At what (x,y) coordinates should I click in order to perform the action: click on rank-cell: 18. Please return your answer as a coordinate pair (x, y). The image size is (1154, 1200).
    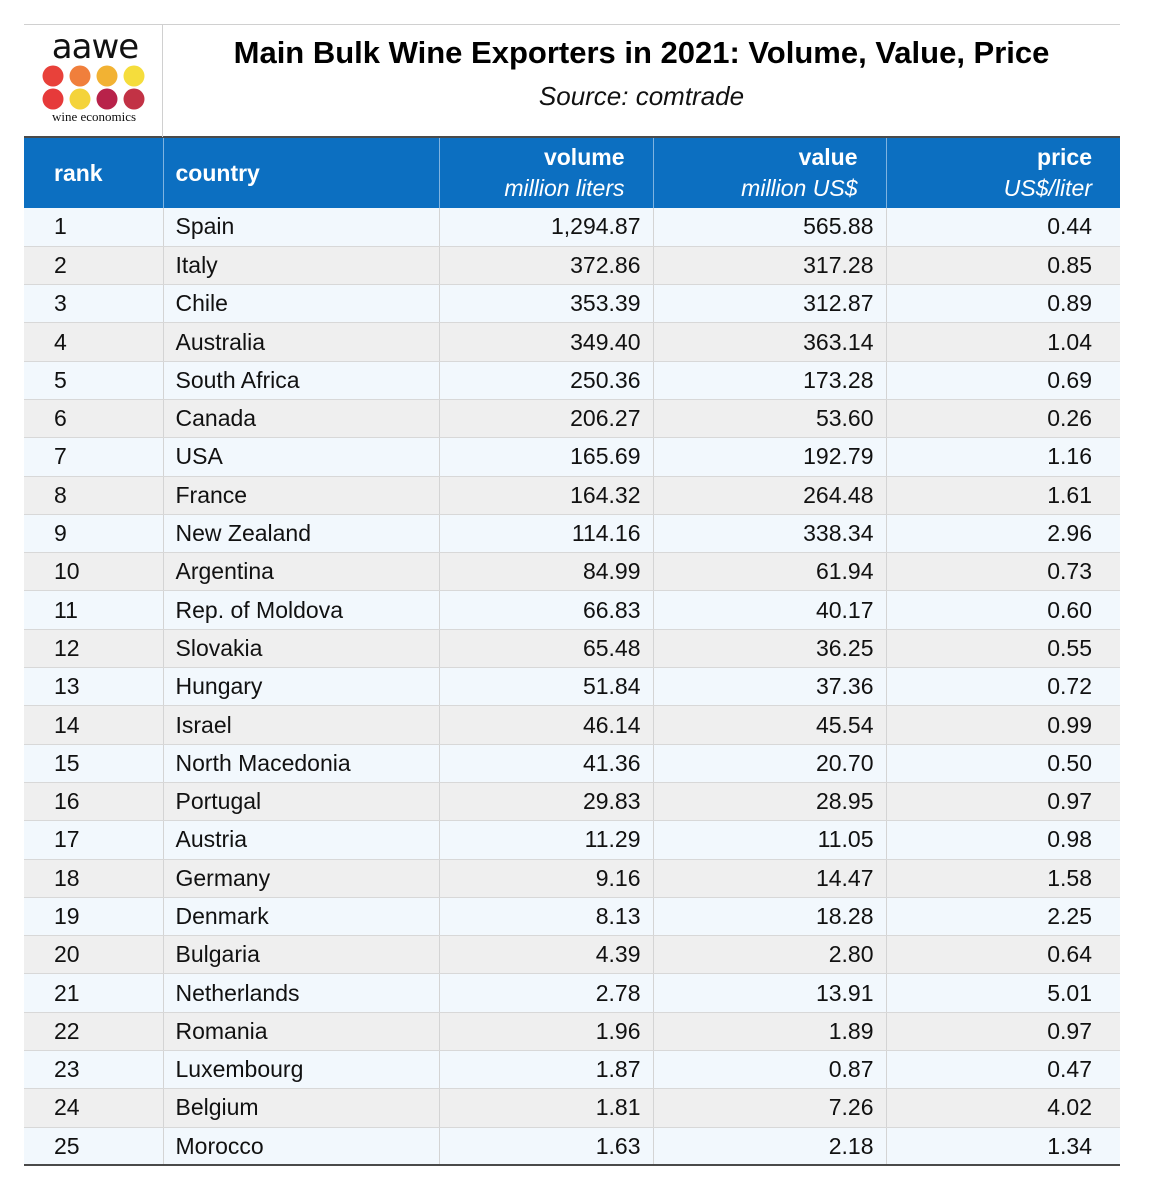
    Looking at the image, I should click on (93, 878).